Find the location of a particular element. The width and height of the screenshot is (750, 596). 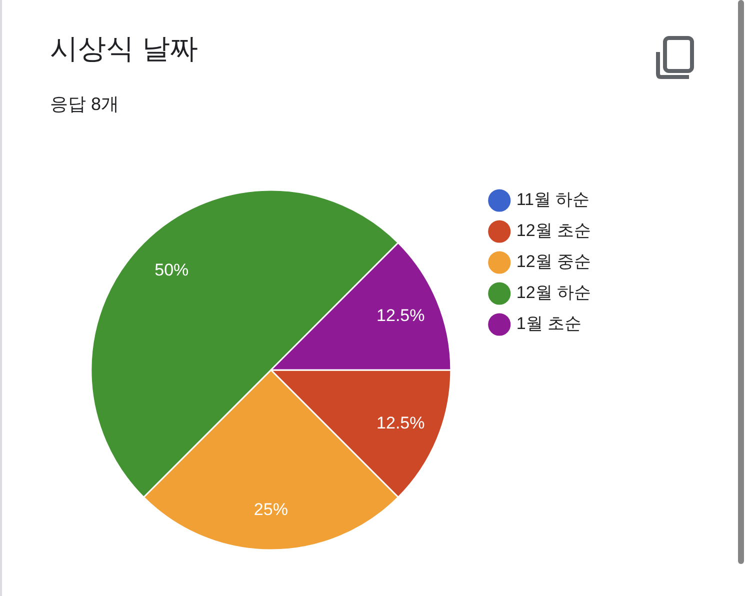

chart-title: 시상식 날짜 is located at coordinates (124, 49).